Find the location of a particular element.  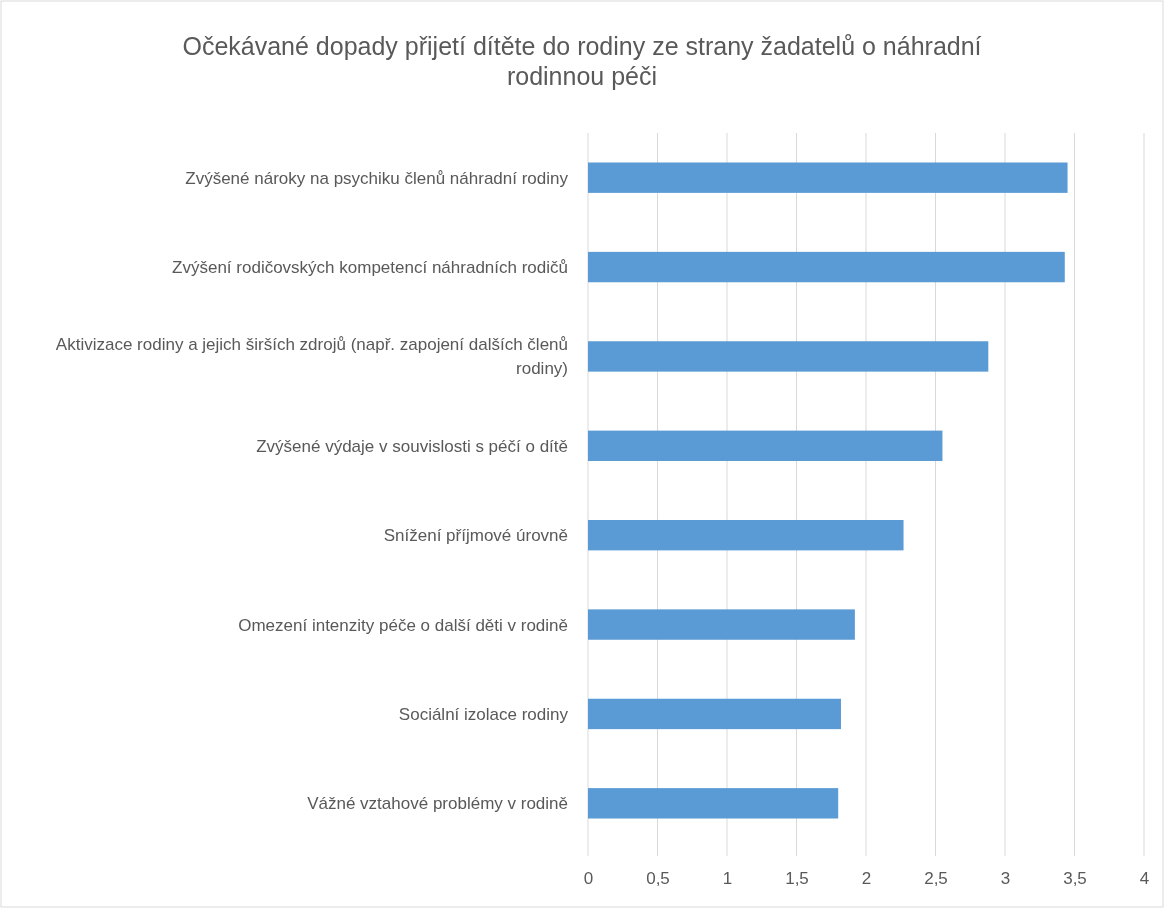

y-tick-label: Zvýšené nároky na psychiku členů náhradní rodiny is located at coordinates (377, 178).